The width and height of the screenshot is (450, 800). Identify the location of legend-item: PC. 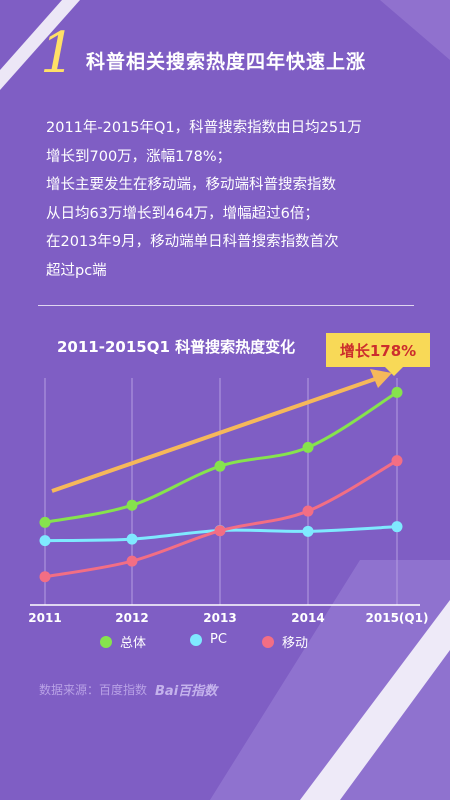
(208, 639).